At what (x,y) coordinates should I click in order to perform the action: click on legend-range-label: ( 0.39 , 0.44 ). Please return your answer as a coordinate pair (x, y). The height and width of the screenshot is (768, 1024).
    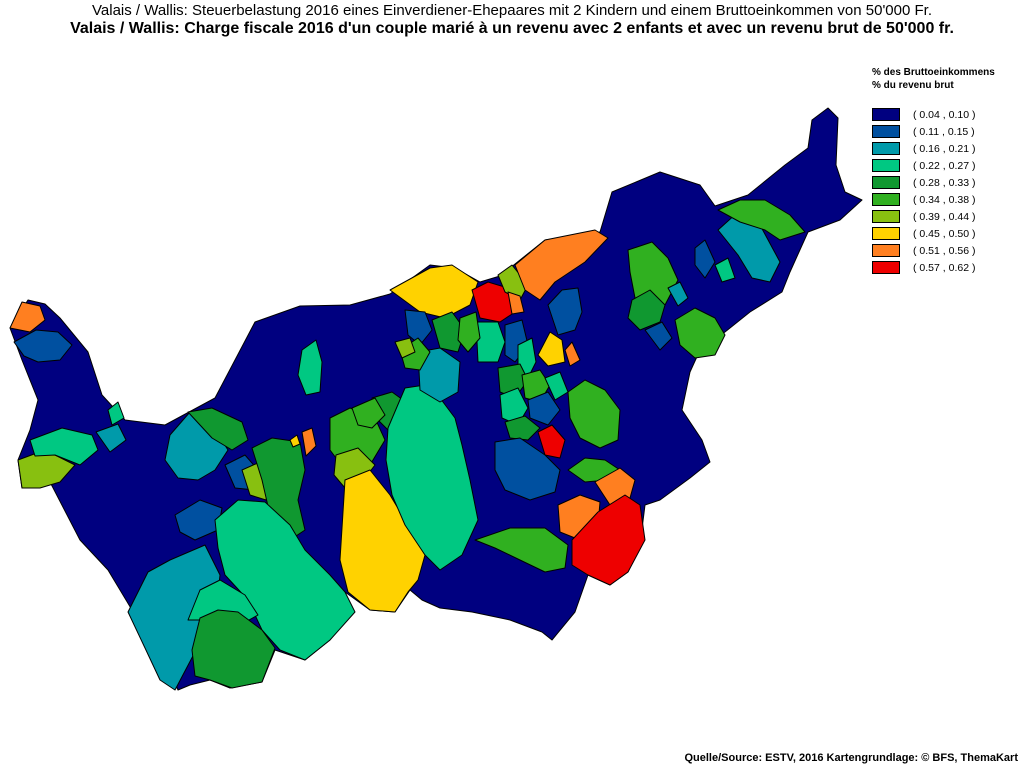
    Looking at the image, I should click on (944, 216).